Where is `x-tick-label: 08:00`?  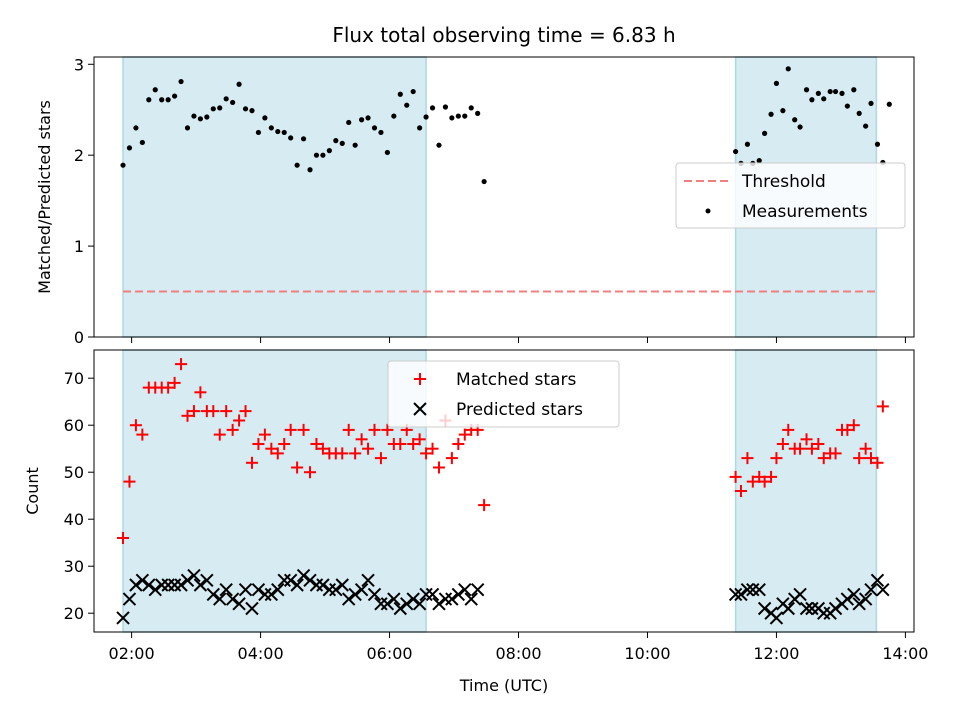
x-tick-label: 08:00 is located at coordinates (518, 653).